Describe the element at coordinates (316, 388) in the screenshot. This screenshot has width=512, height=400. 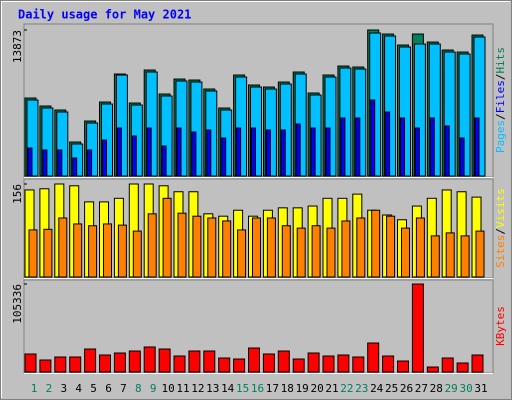
I see `x-tick-label: 20` at that location.